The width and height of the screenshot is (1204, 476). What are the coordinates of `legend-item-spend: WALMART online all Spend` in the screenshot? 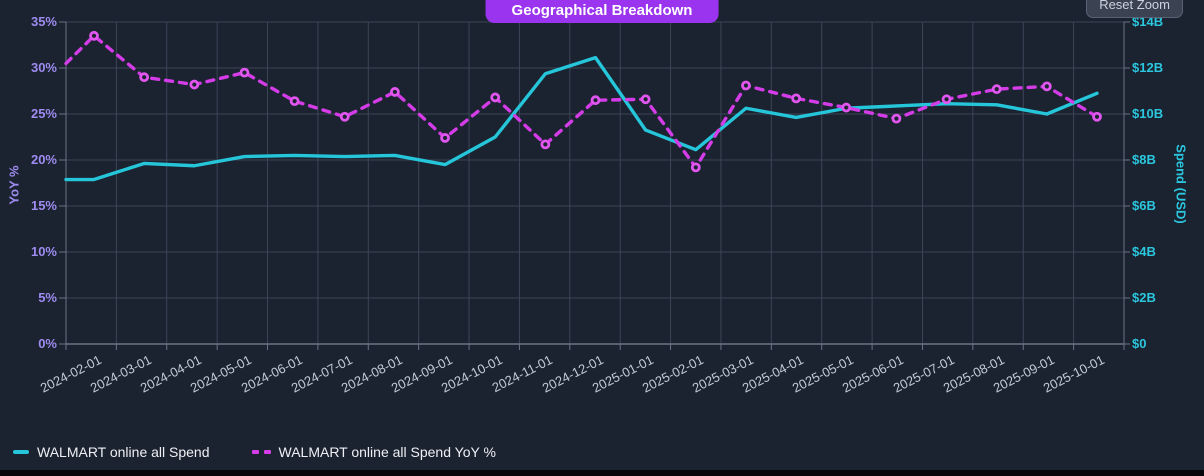 It's located at (111, 452).